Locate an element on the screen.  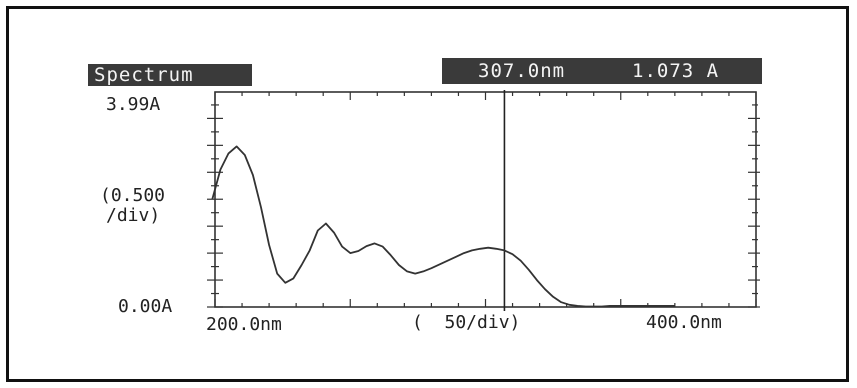
cursor-wavelength: 307.0nm is located at coordinates (522, 71).